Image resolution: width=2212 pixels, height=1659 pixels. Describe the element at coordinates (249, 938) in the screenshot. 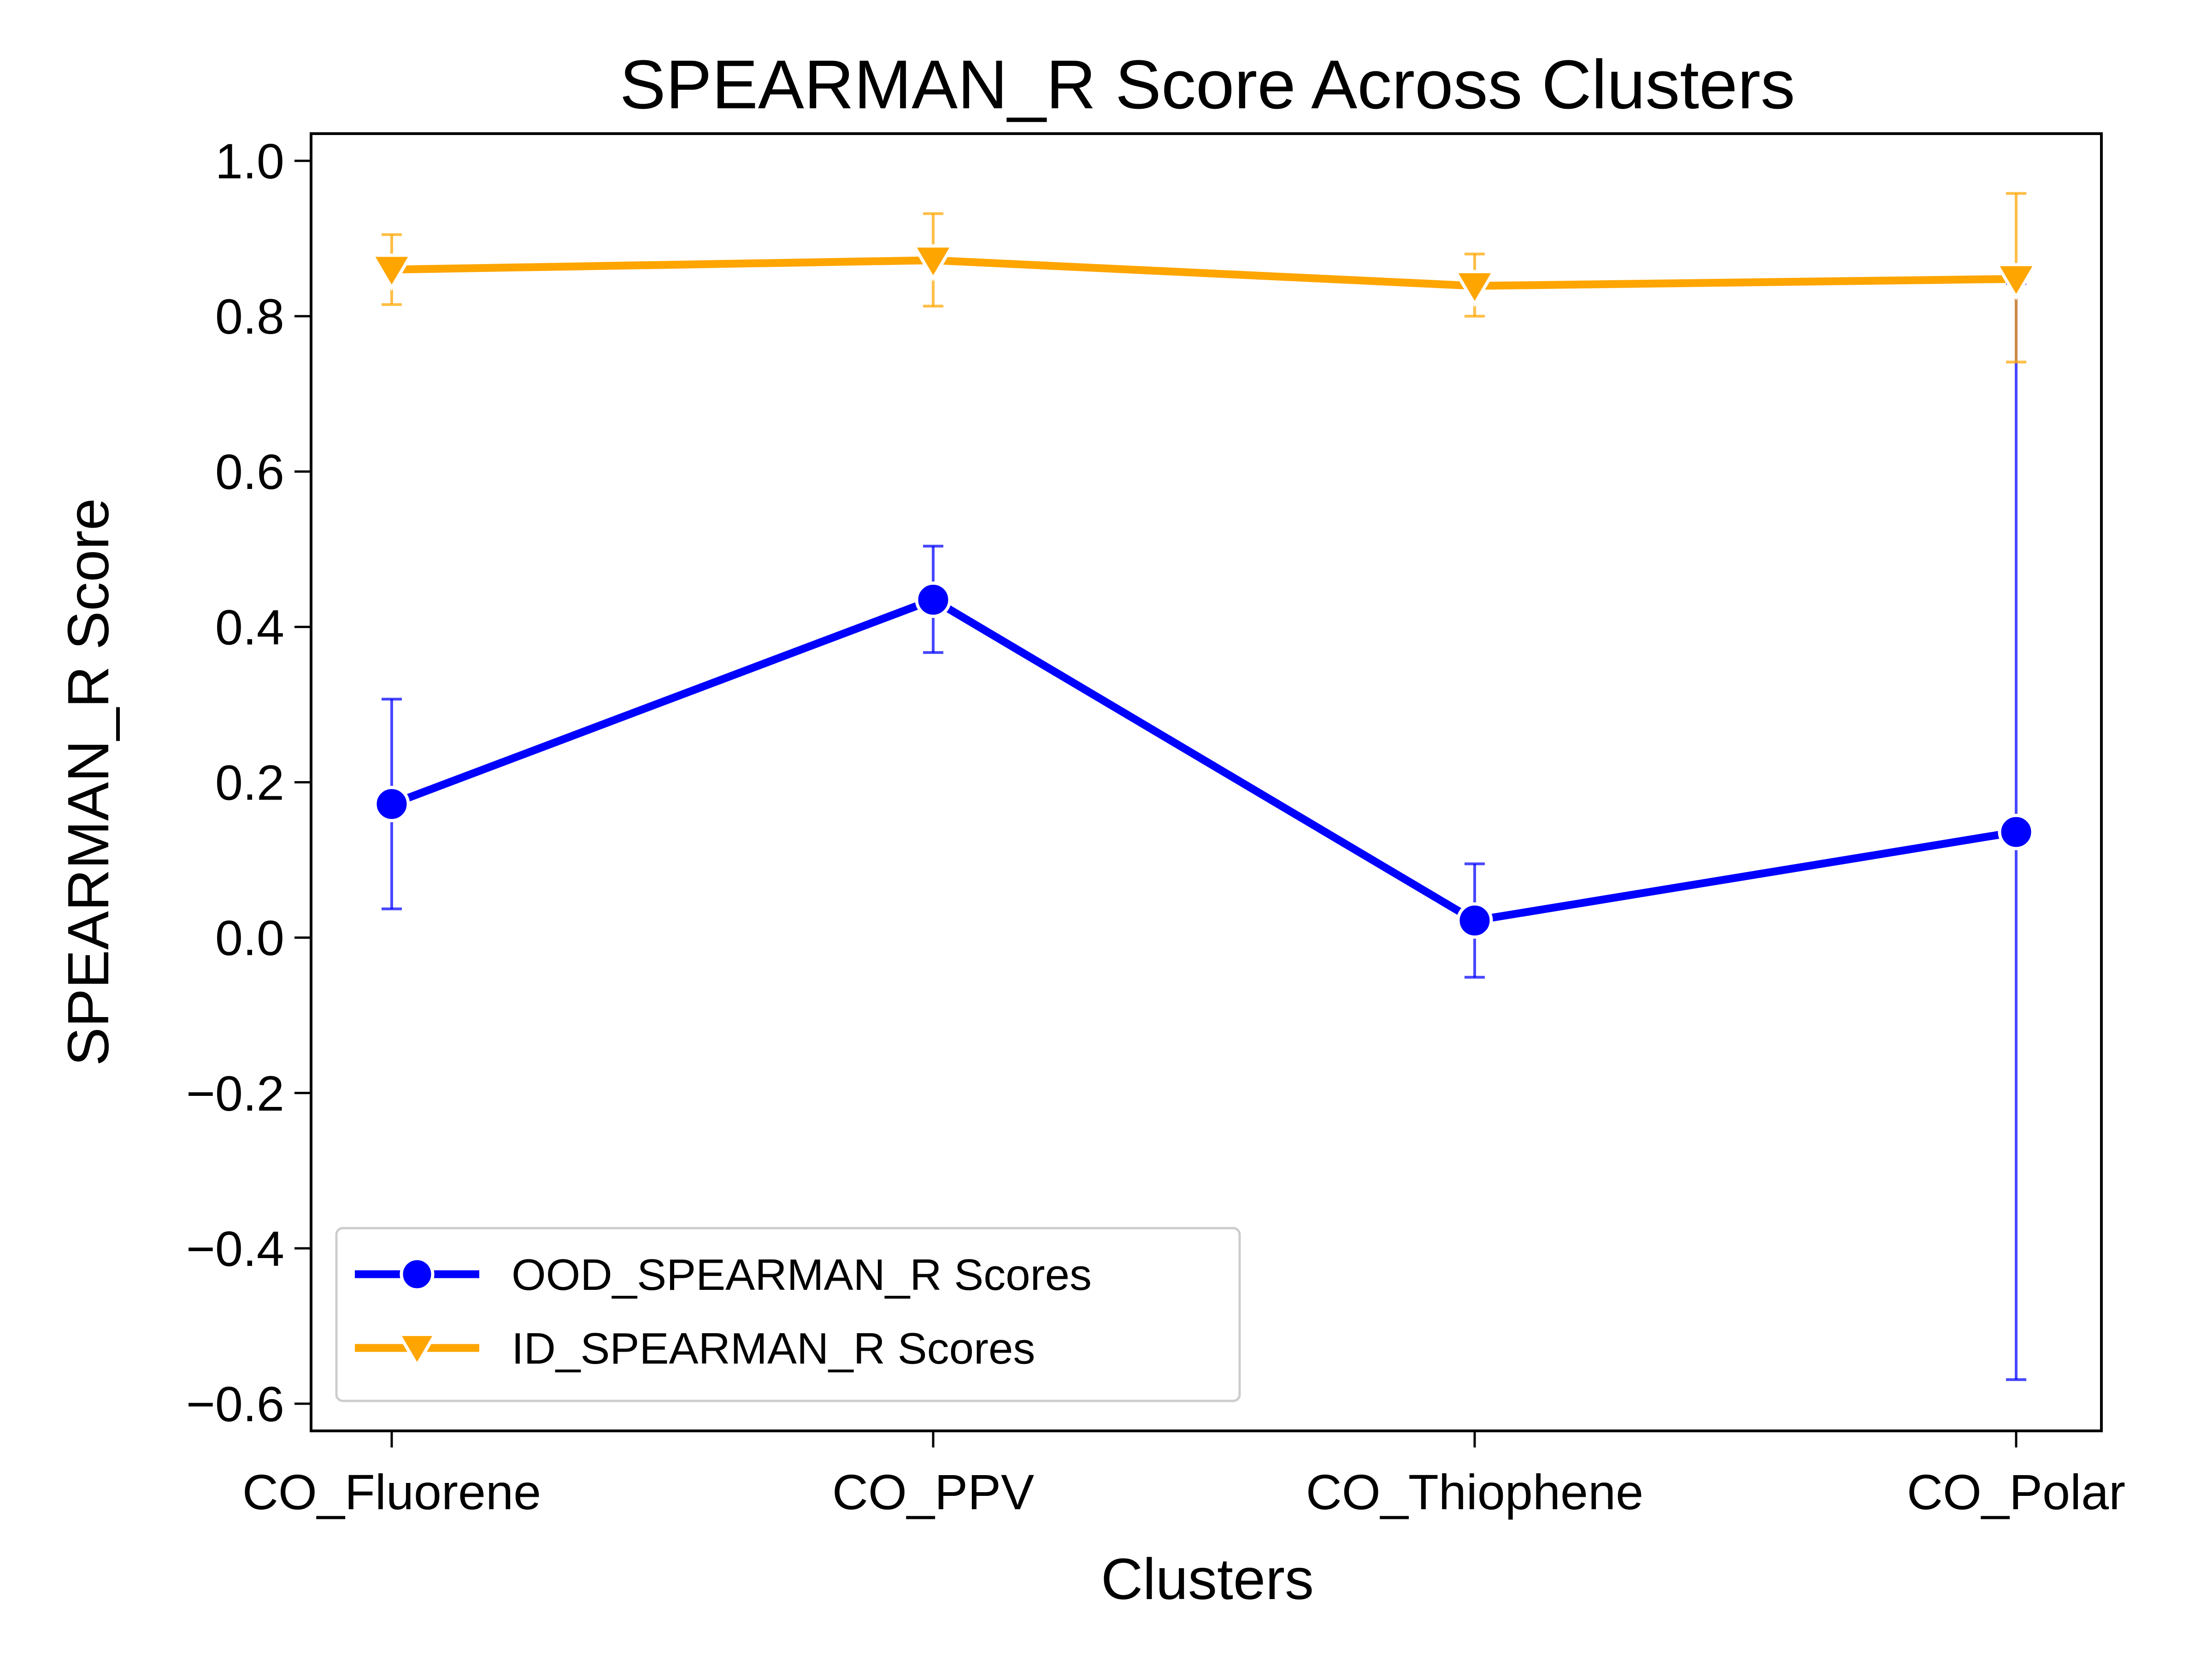

I see `y-tick-label: 0.0` at that location.